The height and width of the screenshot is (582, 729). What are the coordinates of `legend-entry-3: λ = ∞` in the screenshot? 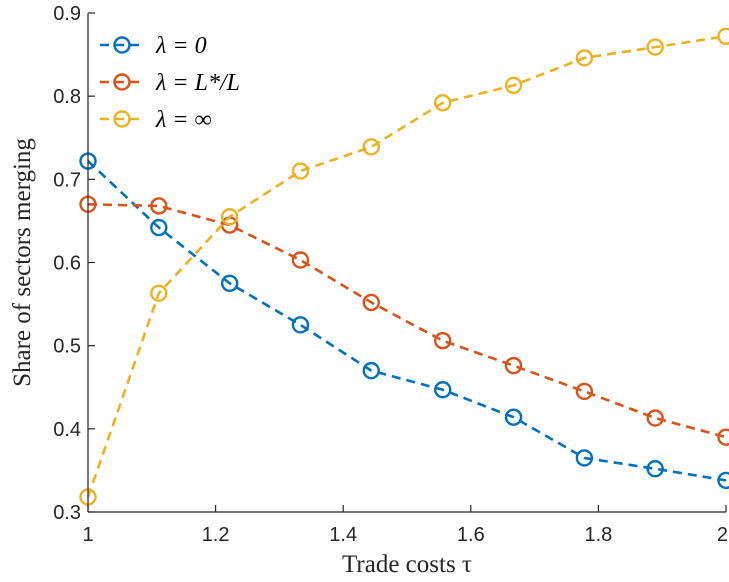 It's located at (156, 120).